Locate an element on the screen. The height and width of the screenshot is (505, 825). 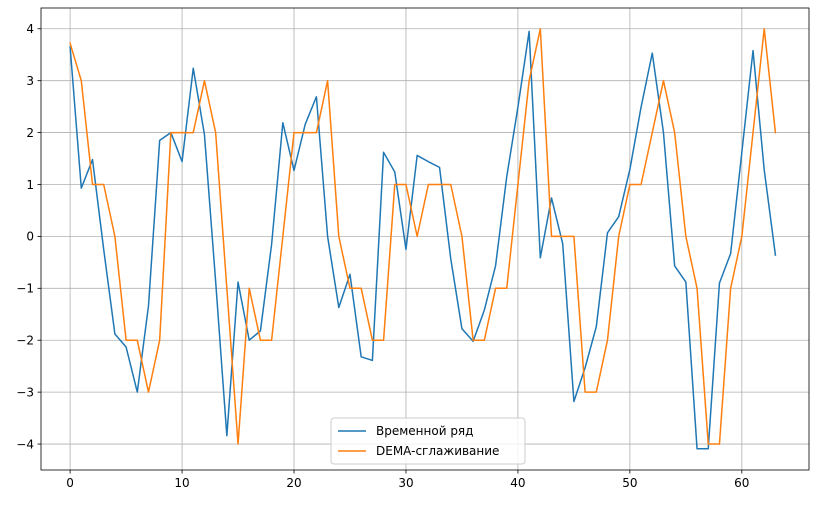
x-tick-label: 30 is located at coordinates (405, 483).